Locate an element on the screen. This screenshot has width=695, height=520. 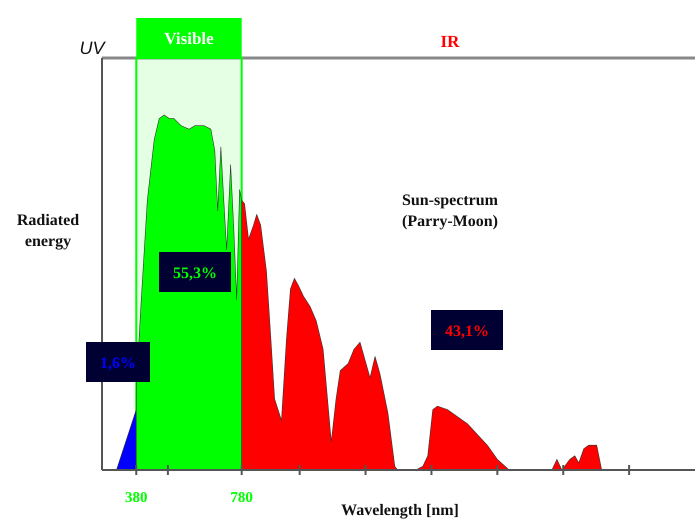
x-axis-title: Wavelength [nm] is located at coordinates (400, 510).